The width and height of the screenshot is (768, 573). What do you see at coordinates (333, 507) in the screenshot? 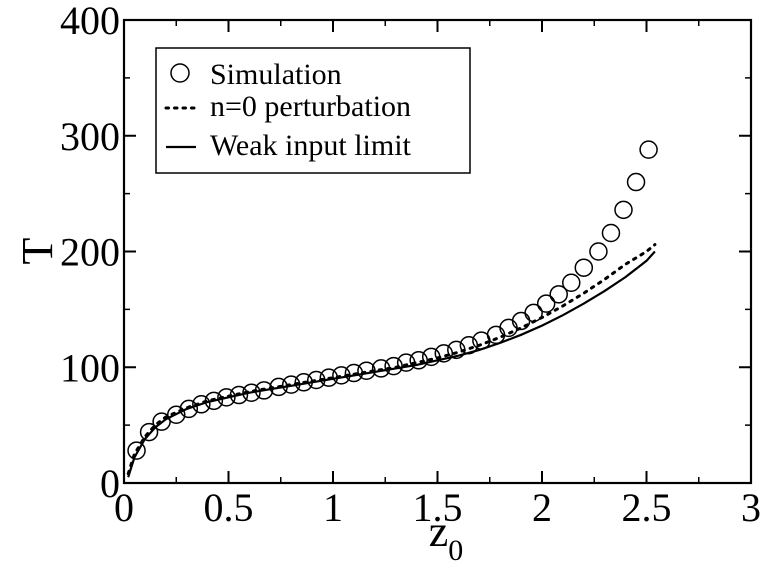
I see `x-tick-label: 1` at bounding box center [333, 507].